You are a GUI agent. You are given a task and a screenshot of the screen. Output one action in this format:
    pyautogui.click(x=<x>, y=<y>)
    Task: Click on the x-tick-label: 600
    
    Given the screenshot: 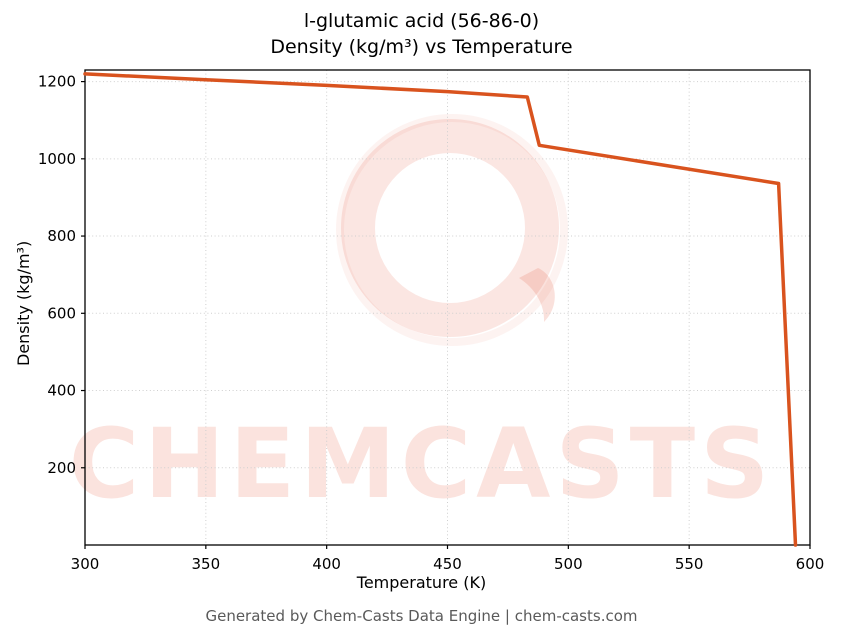 What is the action you would take?
    pyautogui.click(x=810, y=564)
    